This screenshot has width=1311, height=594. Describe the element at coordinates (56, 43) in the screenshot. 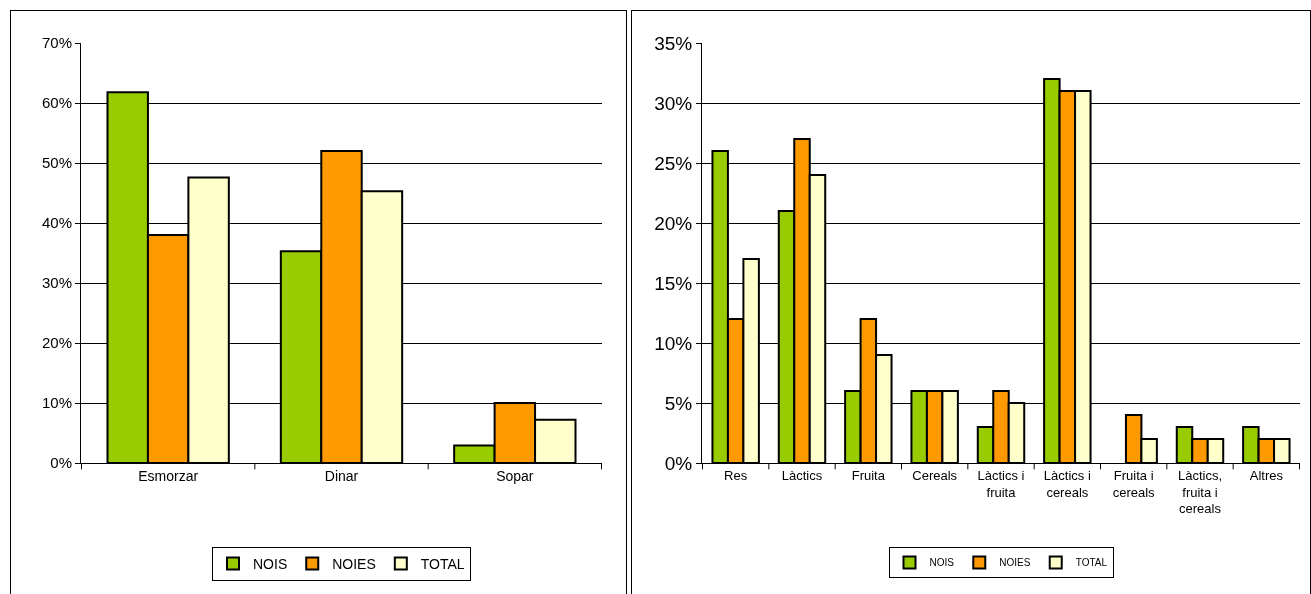

I see `y-tick-label: 70%` at that location.